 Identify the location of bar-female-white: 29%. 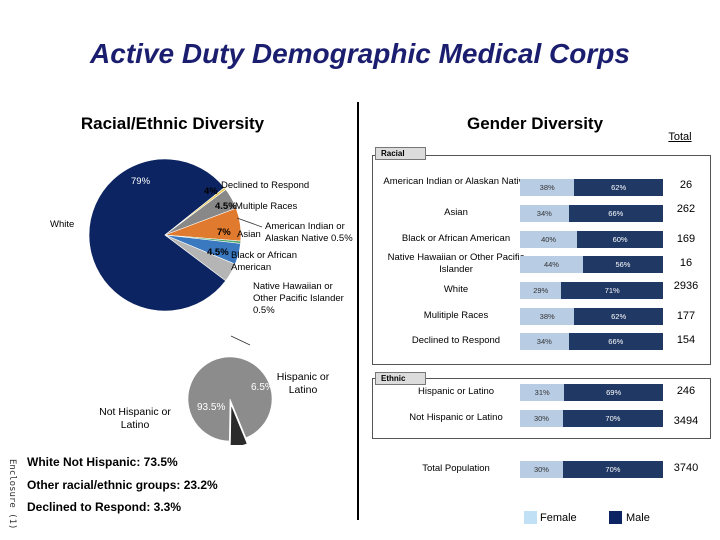
(541, 290).